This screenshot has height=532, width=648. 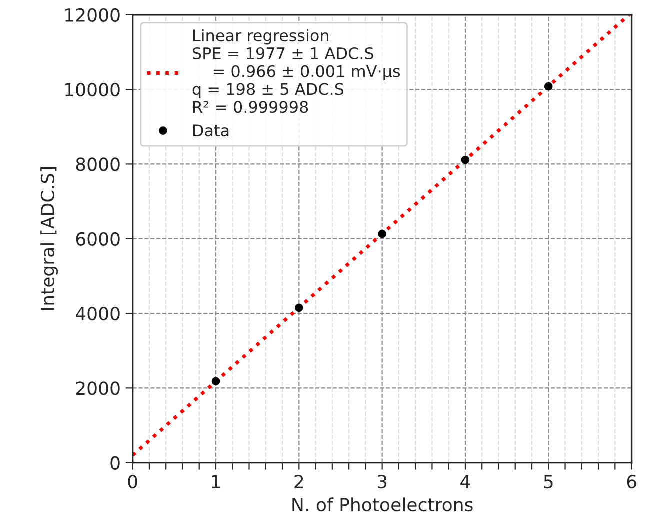 I want to click on y-tick-label: 6000, so click(x=98, y=239).